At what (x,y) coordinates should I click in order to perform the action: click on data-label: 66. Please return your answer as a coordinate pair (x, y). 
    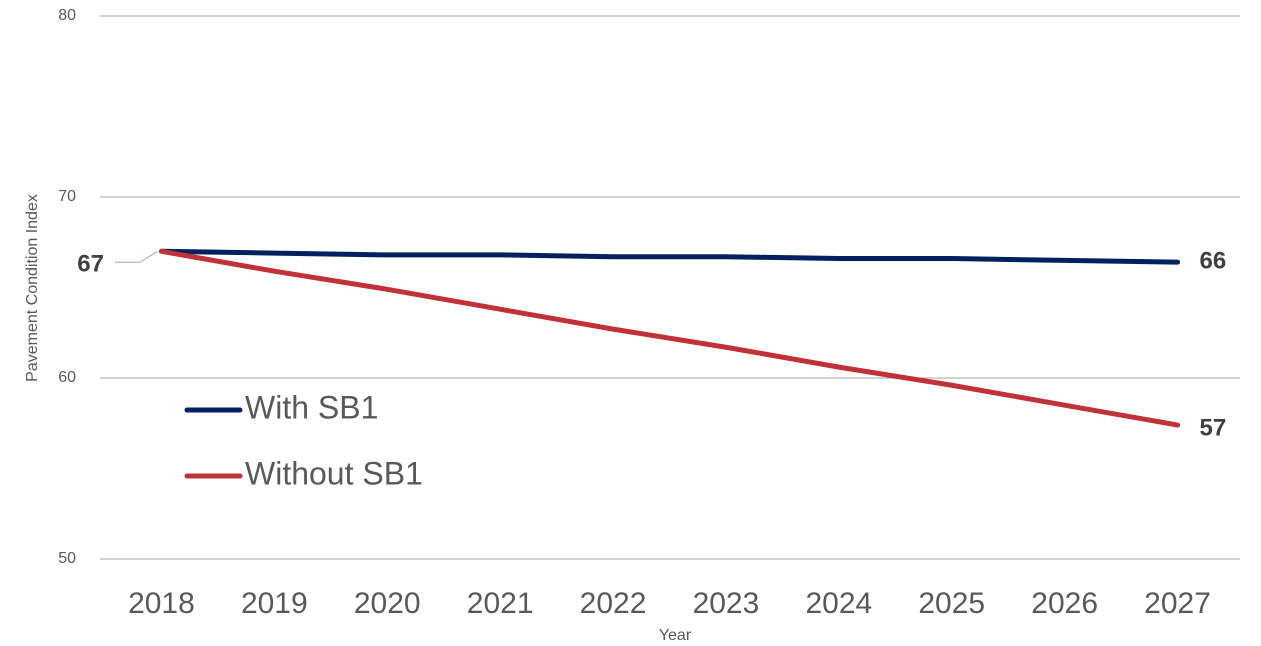
    Looking at the image, I should click on (1213, 261).